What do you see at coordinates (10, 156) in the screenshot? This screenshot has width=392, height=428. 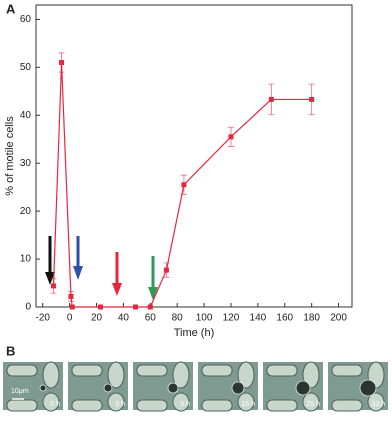 I see `y-axis-title: % of motile cells` at bounding box center [10, 156].